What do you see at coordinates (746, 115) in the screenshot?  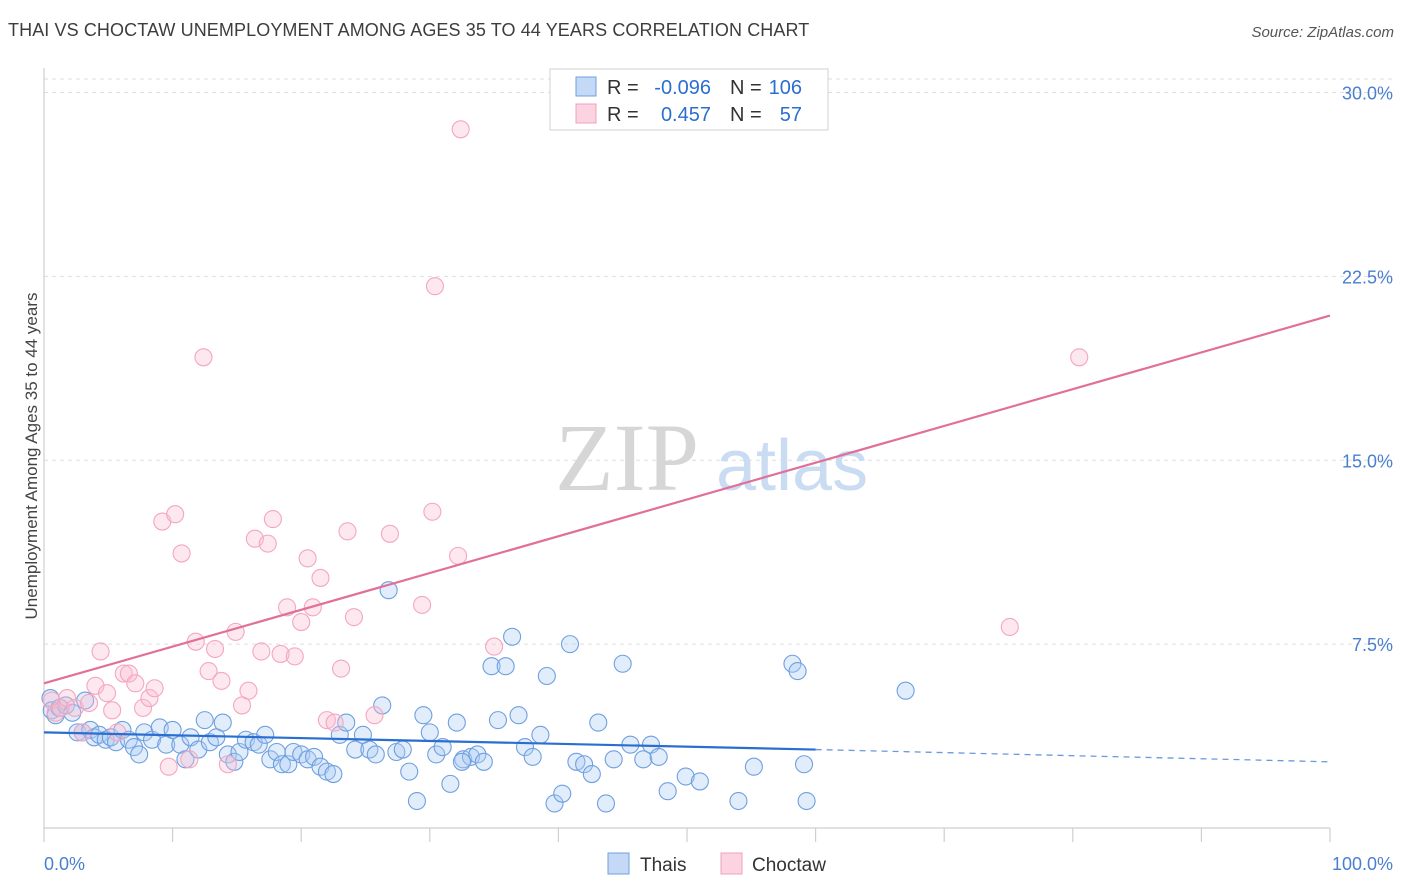 I see `legend-choctaw-n-label: N =` at bounding box center [746, 115].